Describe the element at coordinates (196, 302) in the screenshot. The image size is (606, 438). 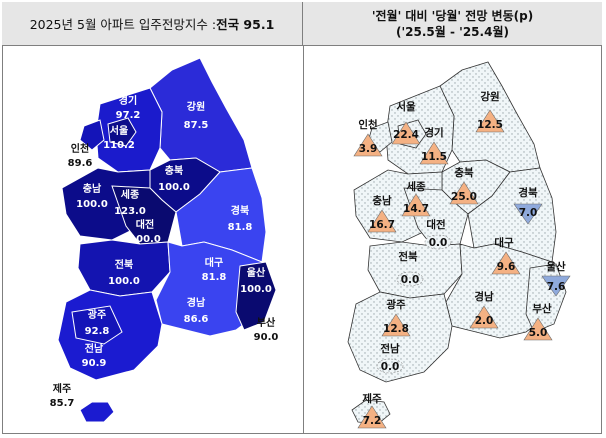
I see `left-label-gyeongnam-name: 경남` at that location.